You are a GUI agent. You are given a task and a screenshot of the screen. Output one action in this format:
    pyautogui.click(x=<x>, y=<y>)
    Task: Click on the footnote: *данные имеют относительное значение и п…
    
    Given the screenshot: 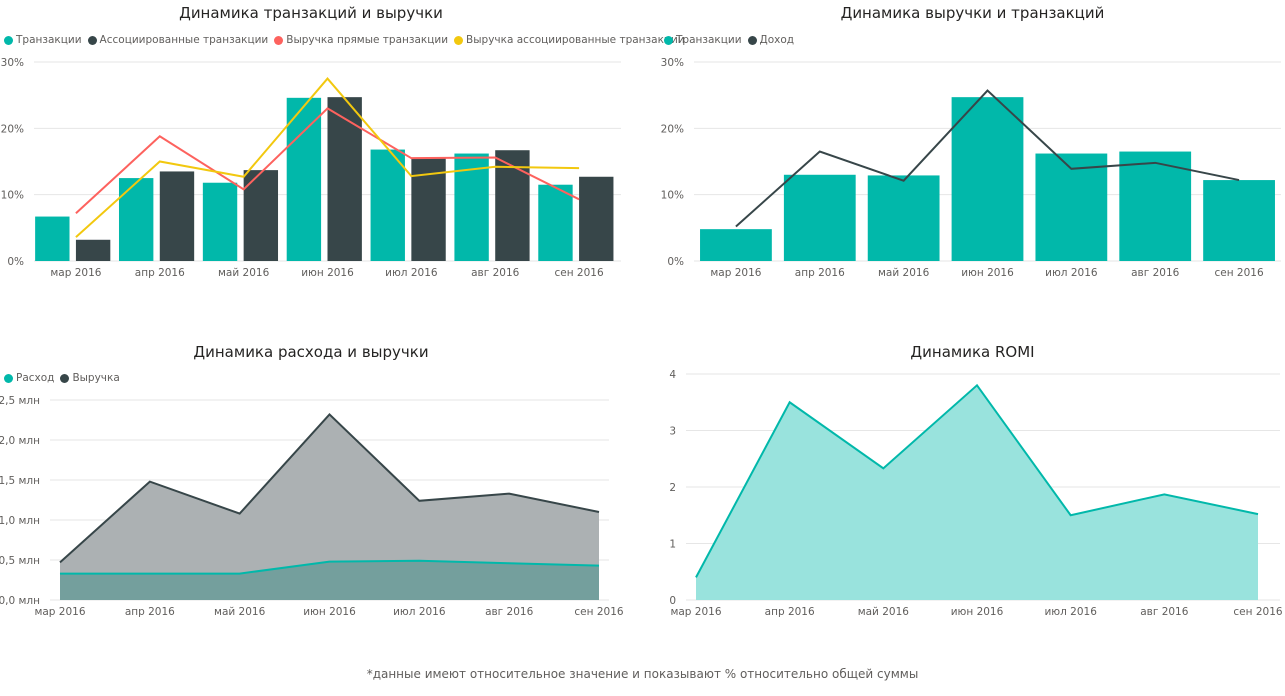 What is the action you would take?
    pyautogui.click(x=642, y=674)
    